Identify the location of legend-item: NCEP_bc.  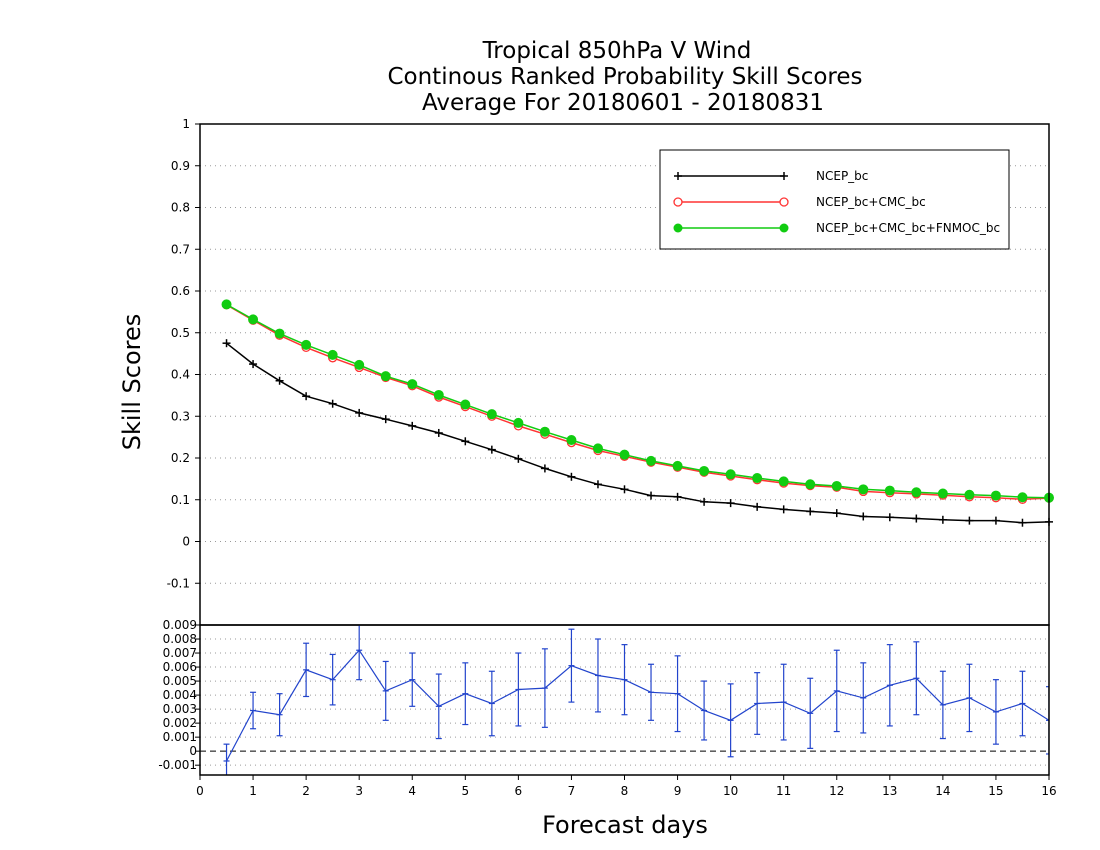
(771, 176).